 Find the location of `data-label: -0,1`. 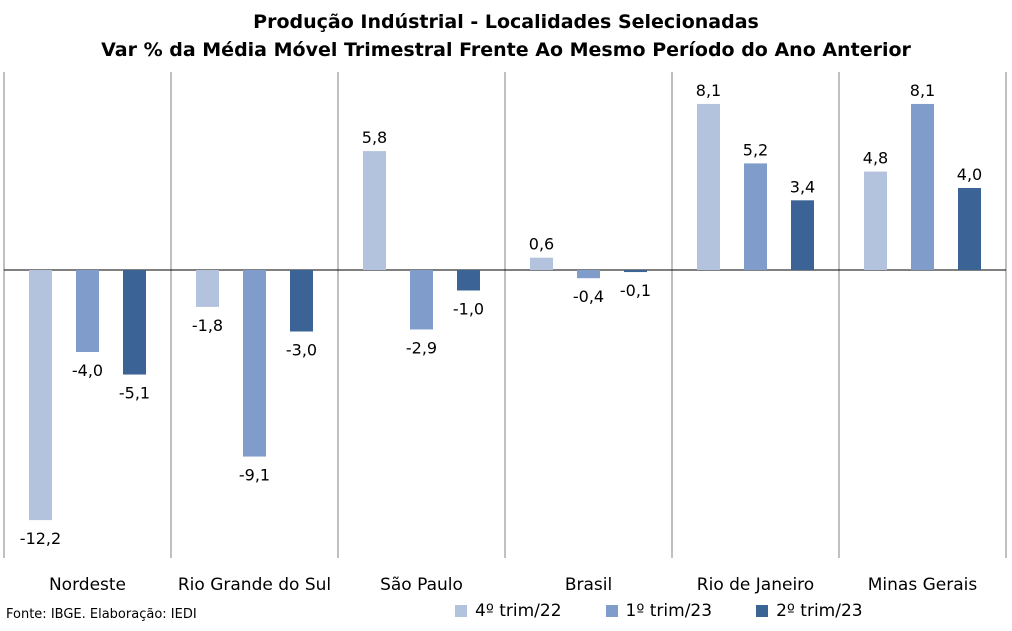

data-label: -0,1 is located at coordinates (635, 290).